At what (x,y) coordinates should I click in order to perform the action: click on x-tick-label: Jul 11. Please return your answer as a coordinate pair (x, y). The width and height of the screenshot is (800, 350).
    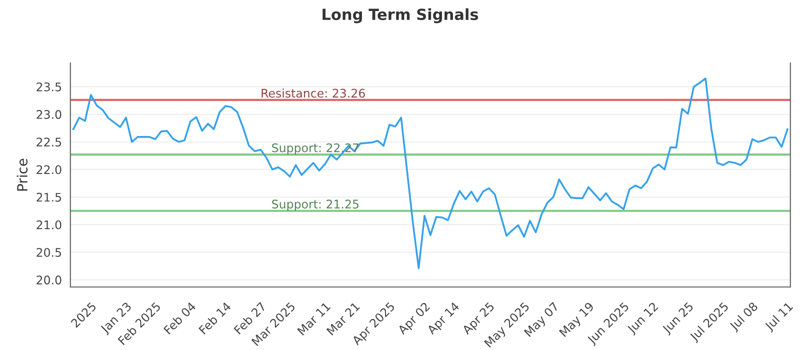
    Looking at the image, I should click on (779, 317).